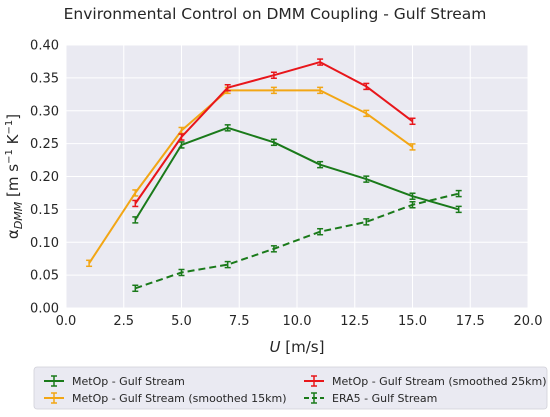  I want to click on legend-label: MetOp - Gulf Stream (smoothed 25km), so click(439, 381).